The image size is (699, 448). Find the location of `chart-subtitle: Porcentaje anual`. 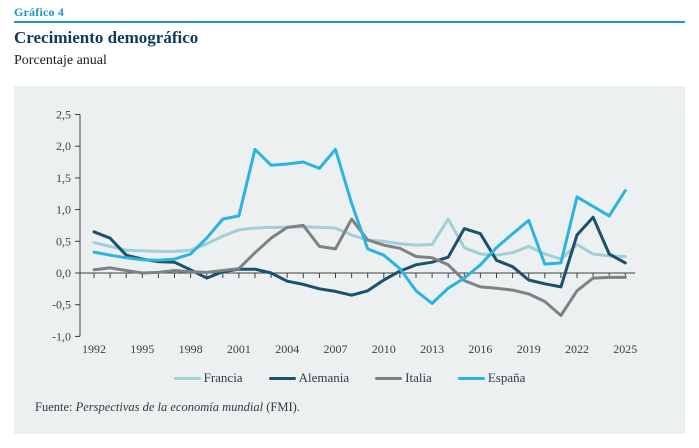

chart-subtitle: Porcentaje anual is located at coordinates (60, 60).